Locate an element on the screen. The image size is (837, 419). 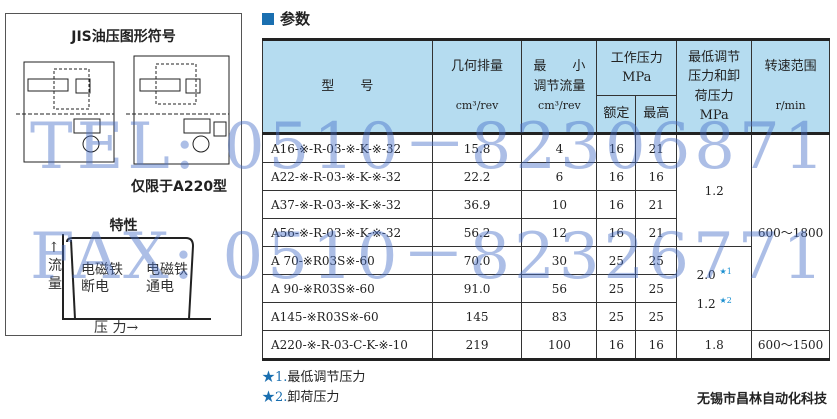
cell-displacement: 91.0 is located at coordinates (477, 288).